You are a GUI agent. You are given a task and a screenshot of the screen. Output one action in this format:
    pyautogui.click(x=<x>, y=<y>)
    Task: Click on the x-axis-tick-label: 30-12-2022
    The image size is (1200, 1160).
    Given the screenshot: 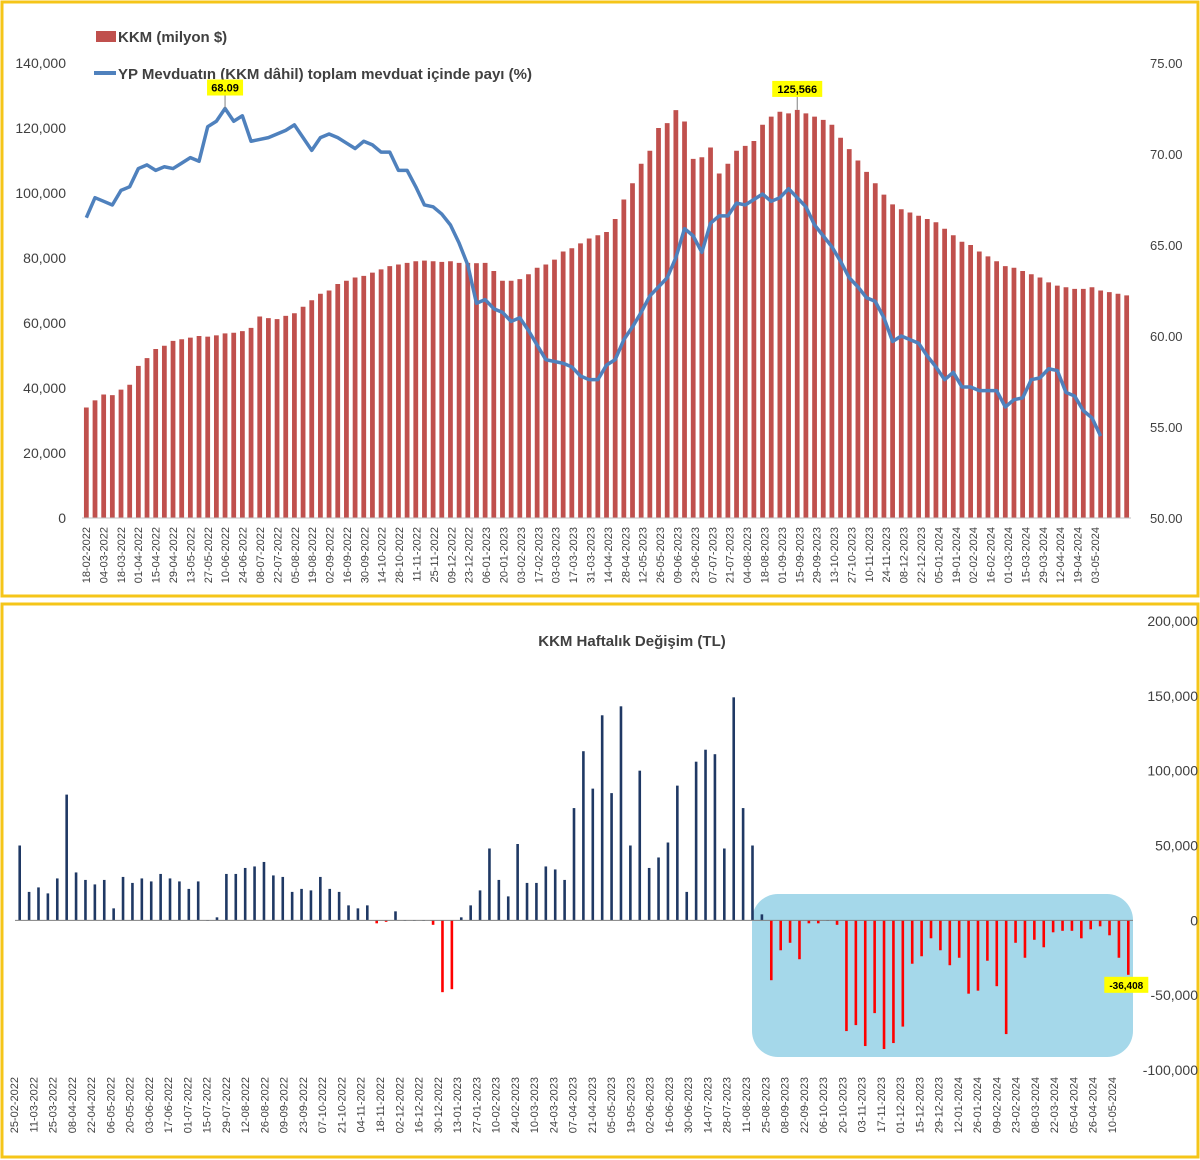 What is the action you would take?
    pyautogui.click(x=439, y=1105)
    